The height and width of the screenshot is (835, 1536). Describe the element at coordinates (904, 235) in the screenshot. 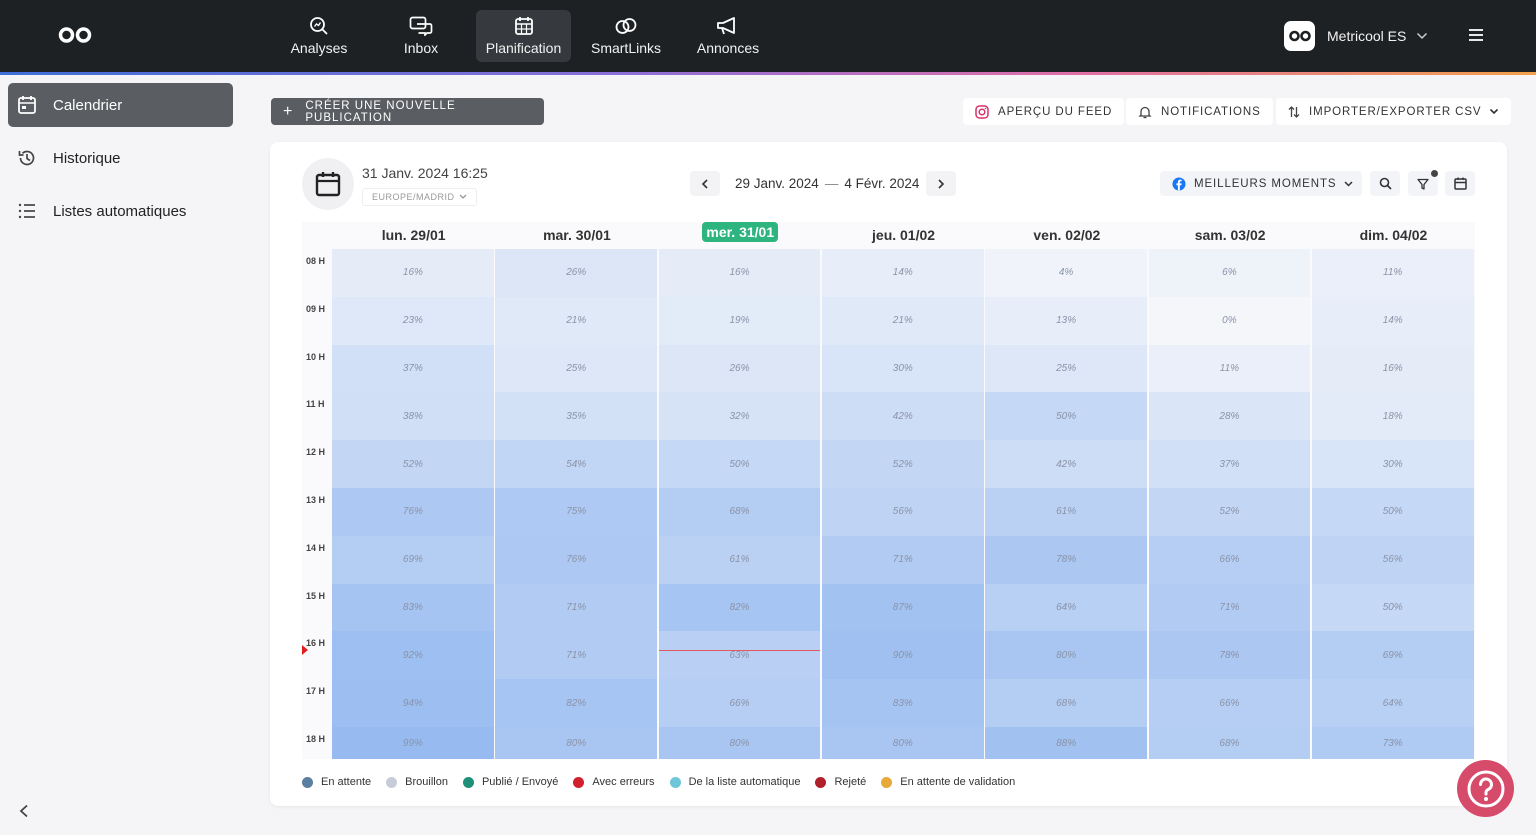

I see `day-header: jeu. 01/02` at that location.